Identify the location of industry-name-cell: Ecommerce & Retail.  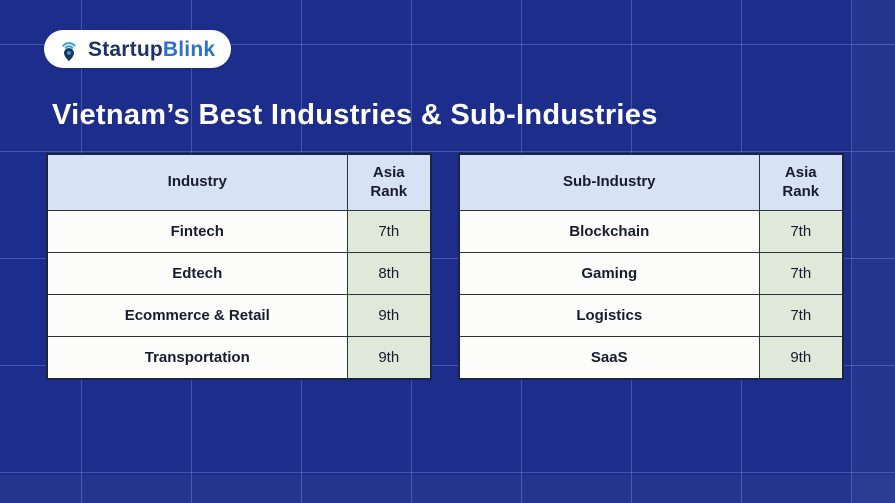
(197, 315).